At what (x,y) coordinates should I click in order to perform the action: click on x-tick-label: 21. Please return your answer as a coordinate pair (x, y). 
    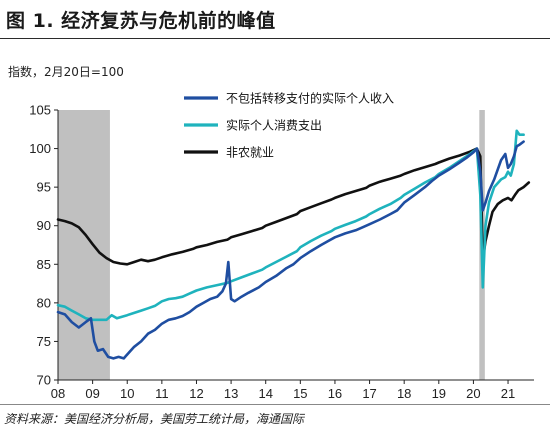
    Looking at the image, I should click on (508, 393).